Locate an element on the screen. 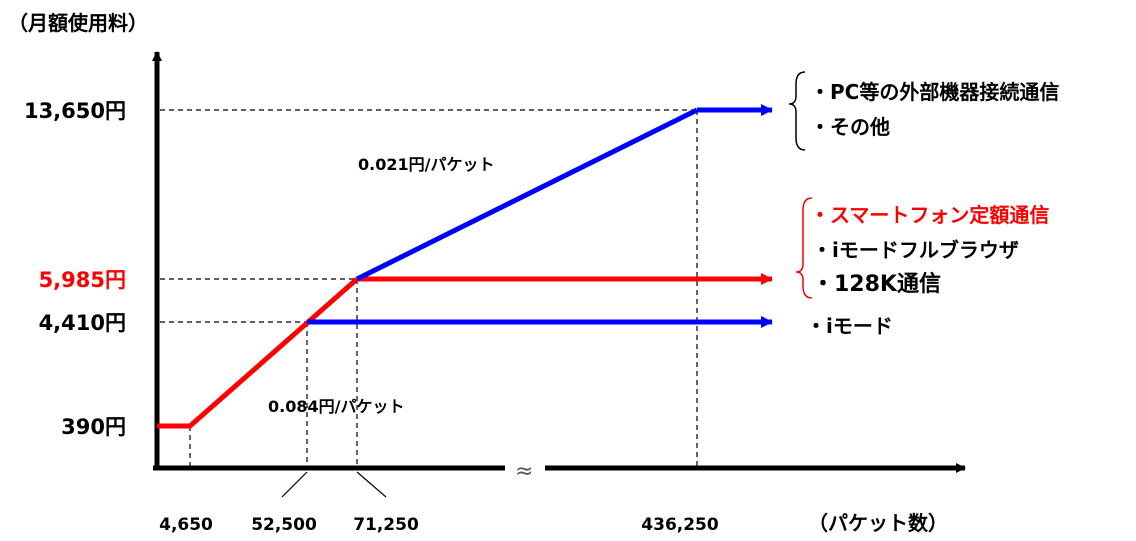 Image resolution: width=1136 pixels, height=541 pixels. rate-high-label: 0.084円/パケット is located at coordinates (336, 406).